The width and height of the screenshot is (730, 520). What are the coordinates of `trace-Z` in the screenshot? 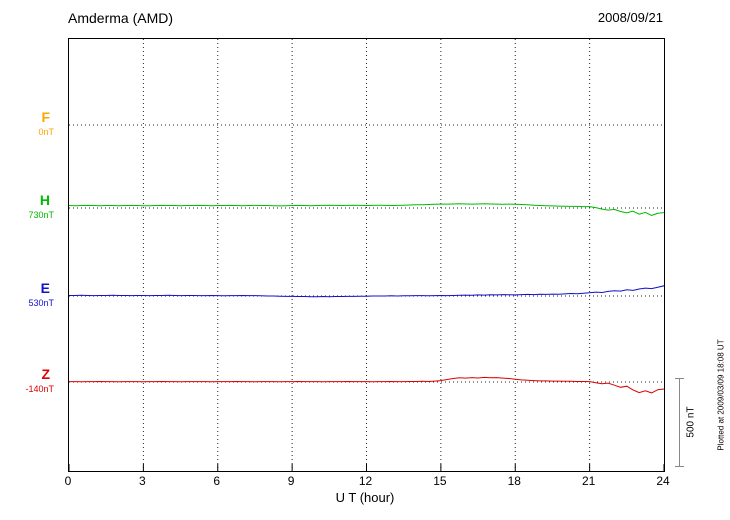 It's located at (366, 385).